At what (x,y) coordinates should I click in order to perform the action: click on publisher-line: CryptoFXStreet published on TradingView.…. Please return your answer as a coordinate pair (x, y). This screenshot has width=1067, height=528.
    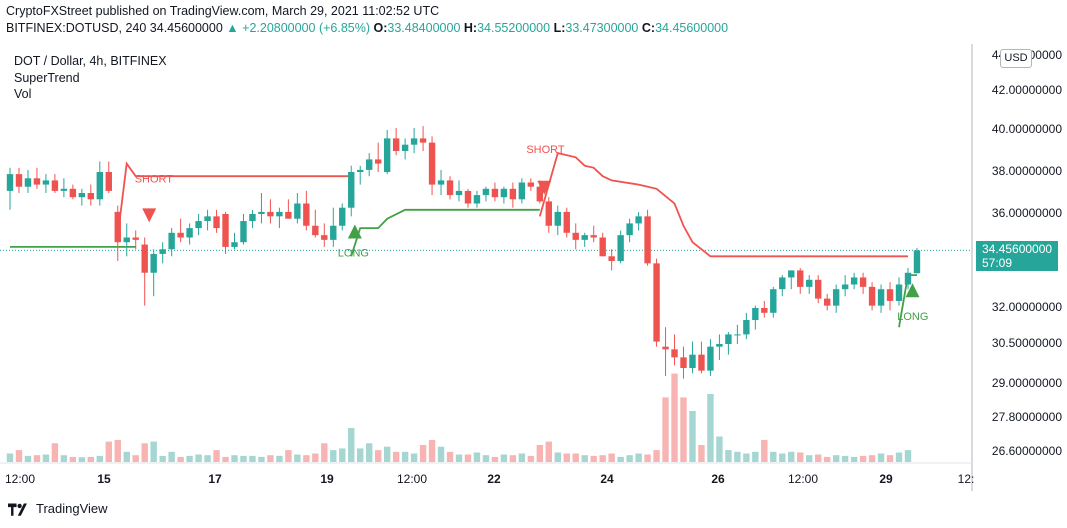
    Looking at the image, I should click on (223, 11).